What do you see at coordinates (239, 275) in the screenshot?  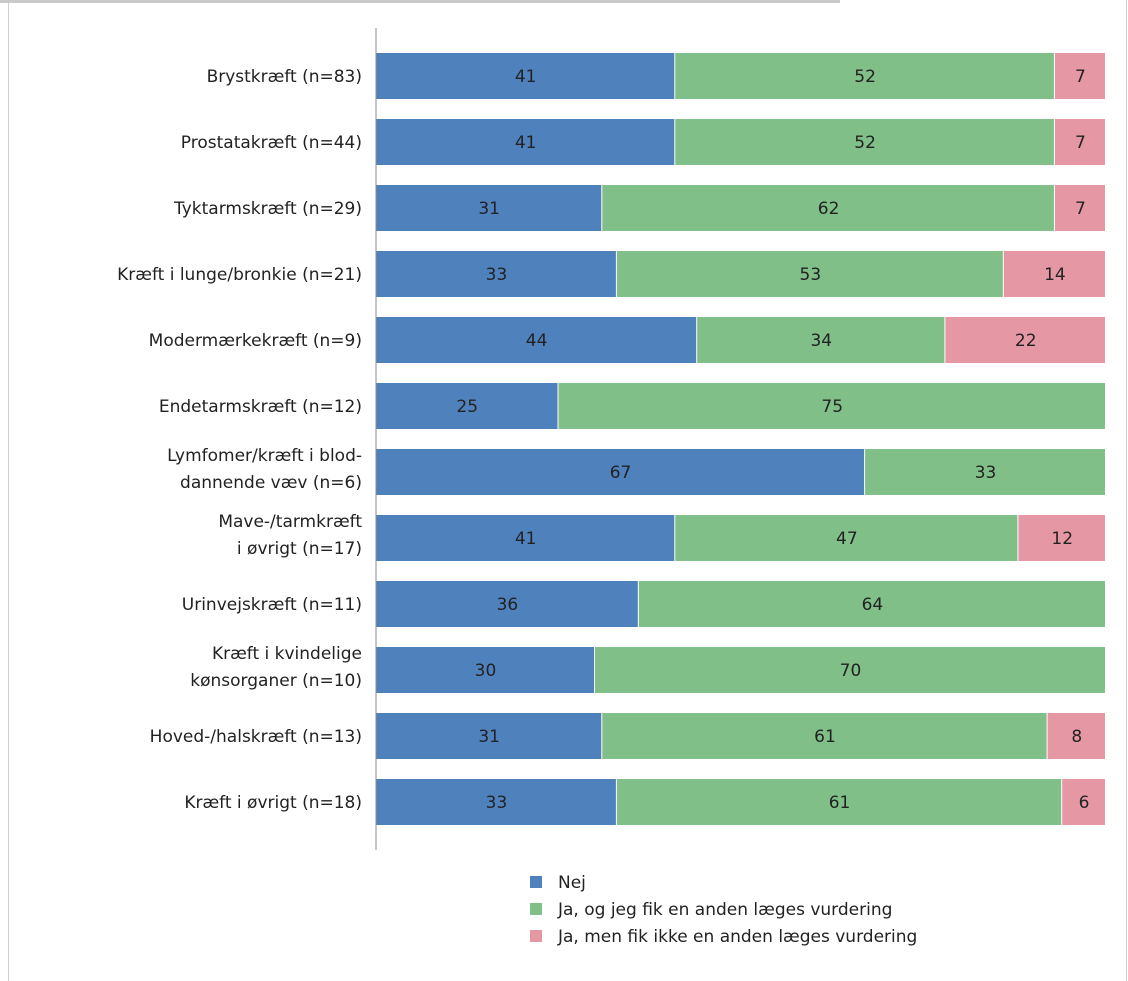 I see `category-label: Kræft i lunge/bronkie (n=21)` at bounding box center [239, 275].